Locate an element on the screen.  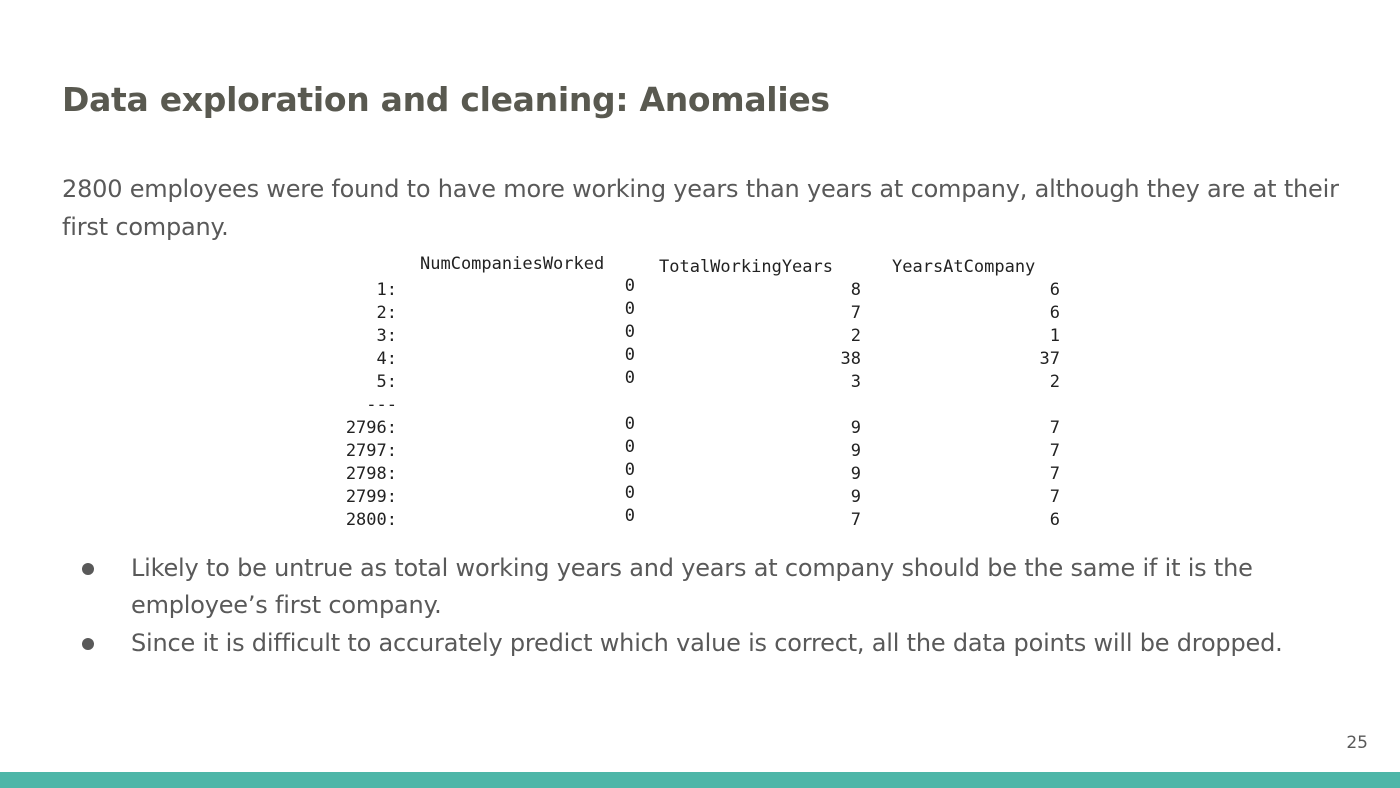
slide-title: Data exploration and cleaning: Anomalies is located at coordinates (446, 99).